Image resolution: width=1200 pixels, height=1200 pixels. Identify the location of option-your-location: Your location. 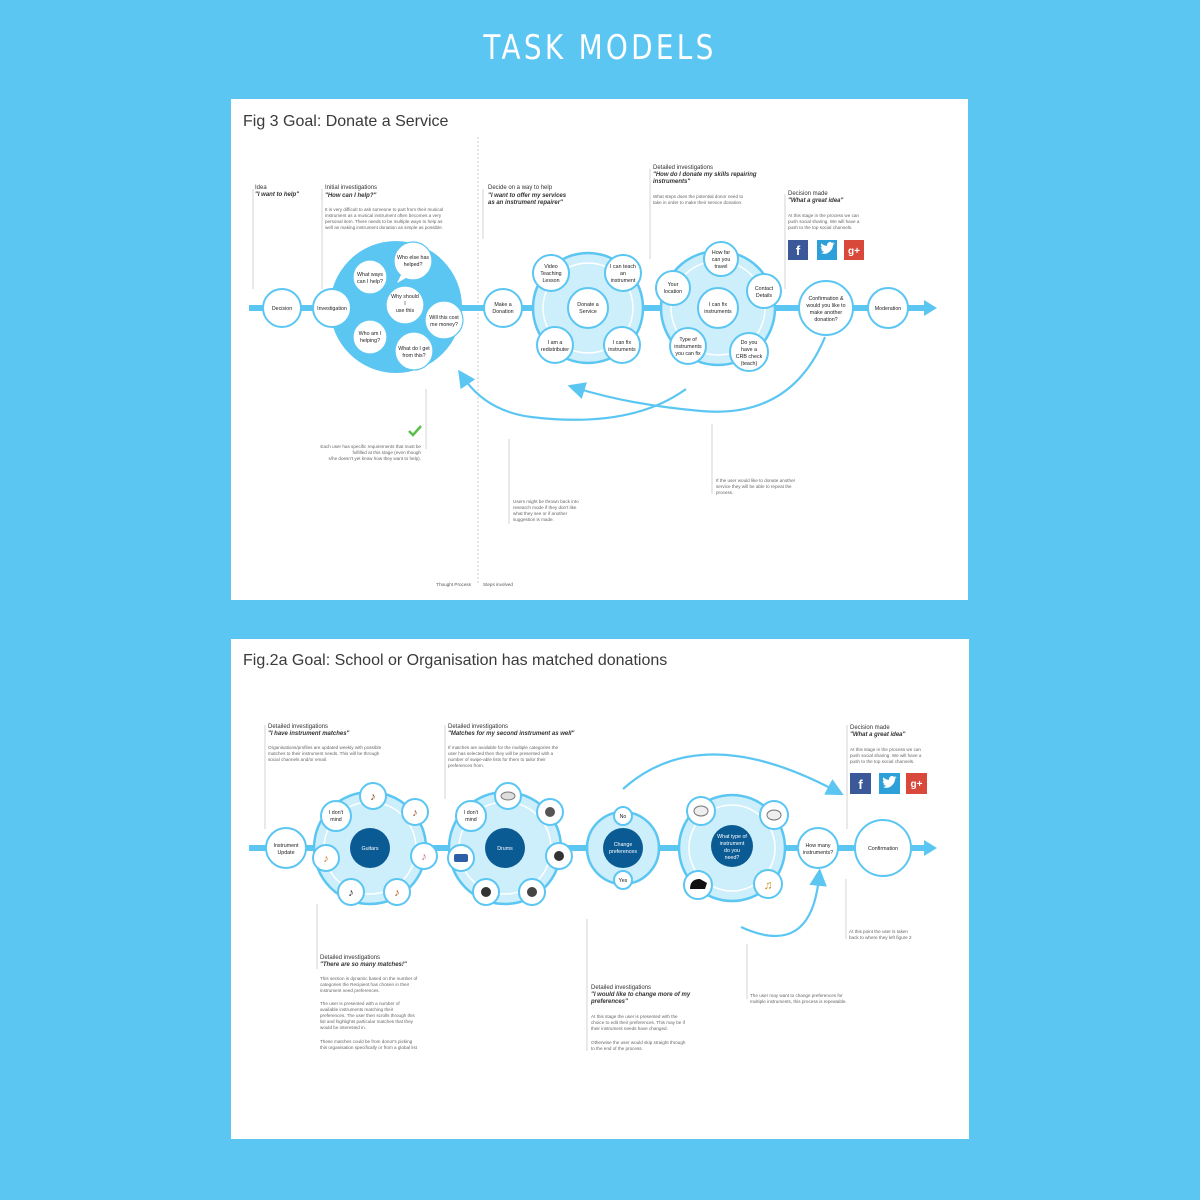
(673, 288).